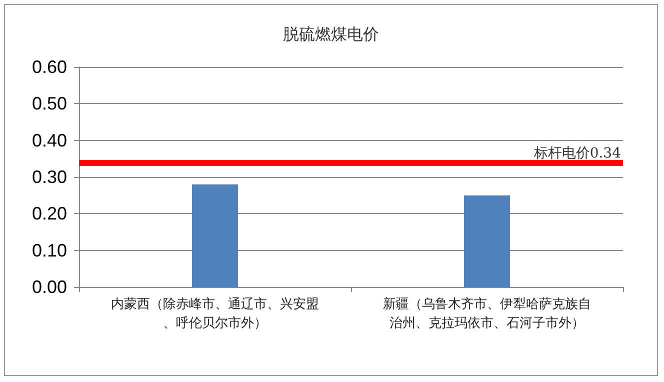 The image size is (664, 382). Describe the element at coordinates (49, 104) in the screenshot. I see `y-tick-label: 0.50` at that location.